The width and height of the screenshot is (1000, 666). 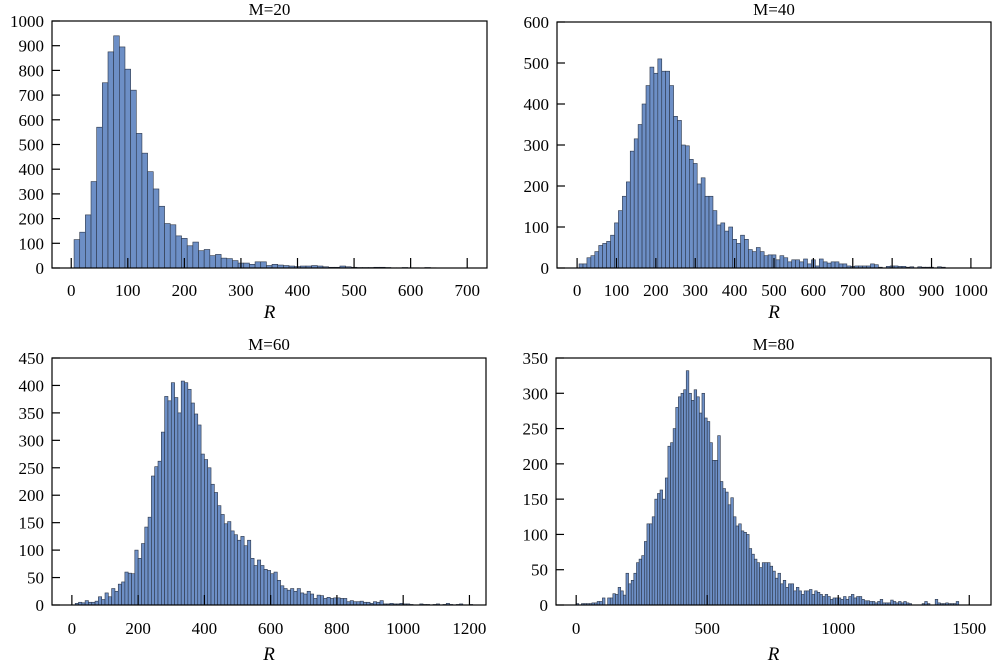 I want to click on chart-title: M=20, so click(x=270, y=9).